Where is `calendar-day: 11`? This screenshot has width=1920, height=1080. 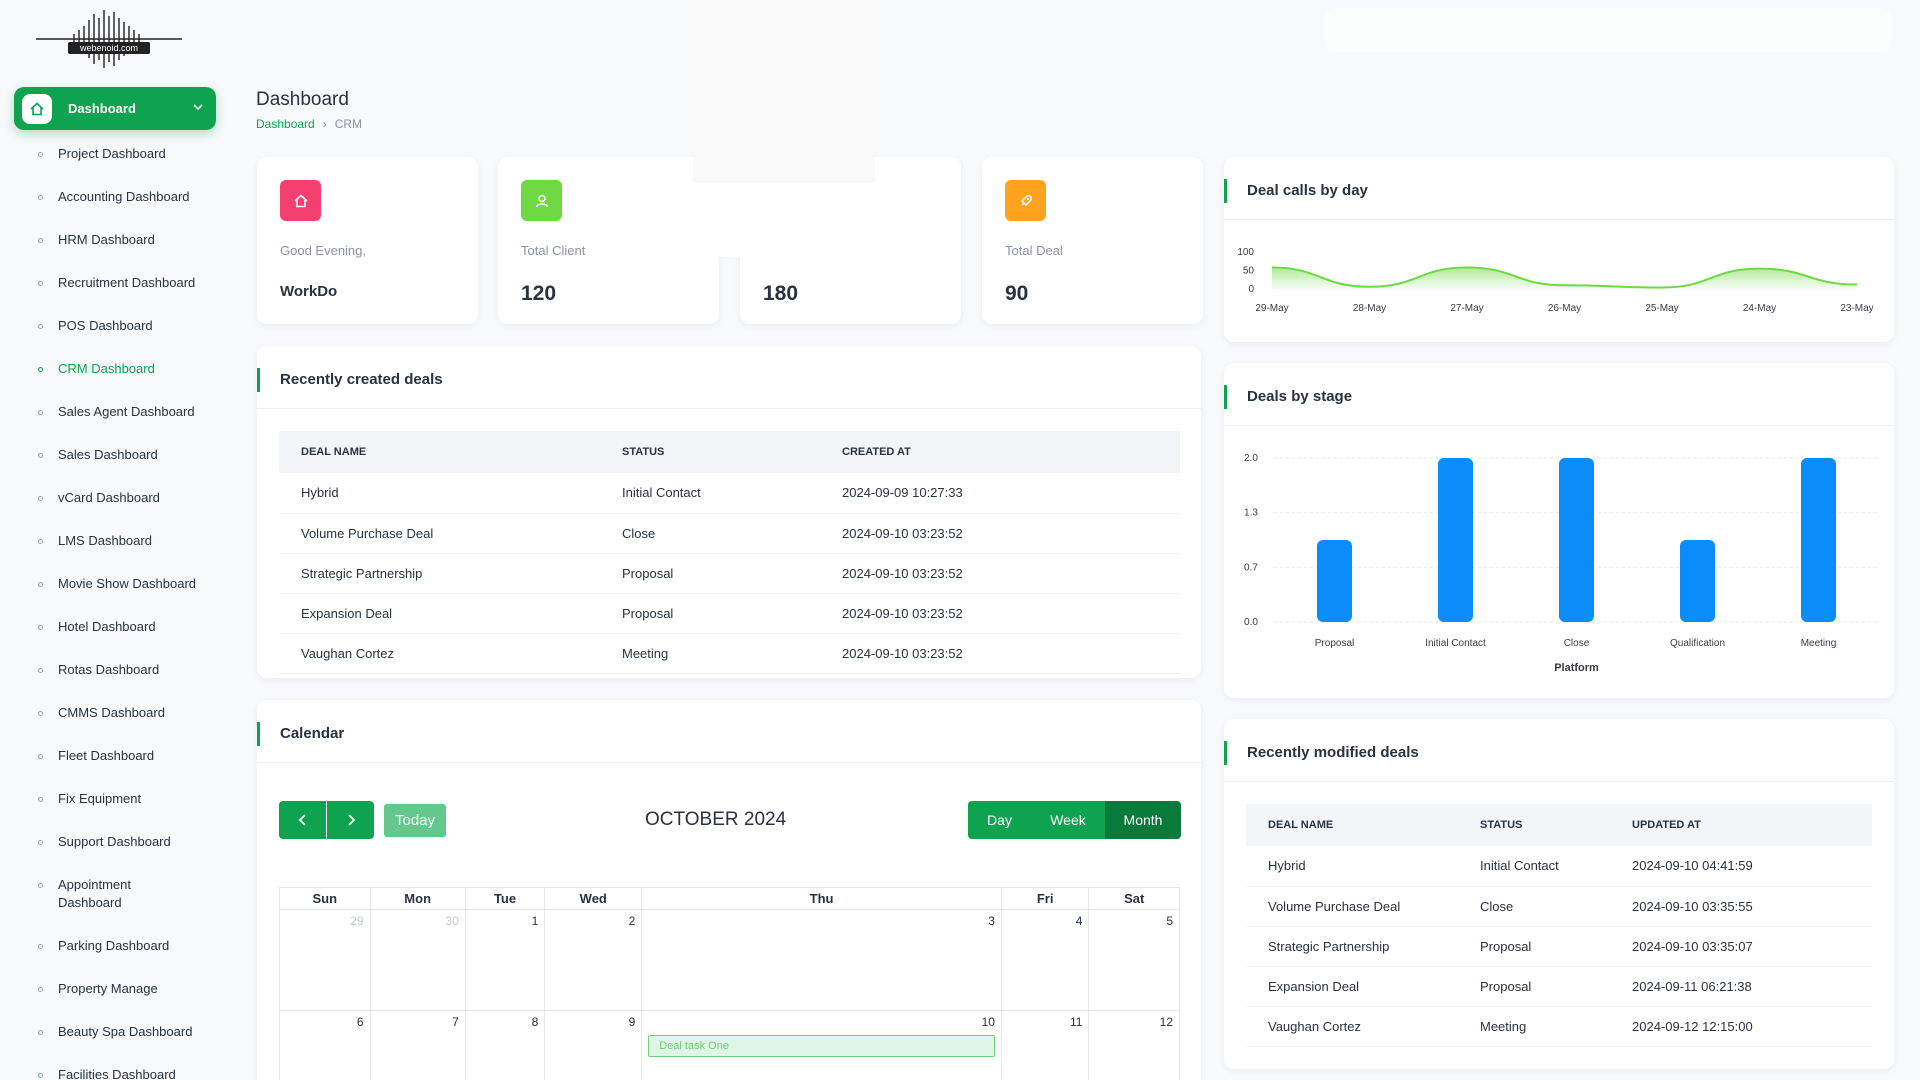 calendar-day: 11 is located at coordinates (1045, 1045).